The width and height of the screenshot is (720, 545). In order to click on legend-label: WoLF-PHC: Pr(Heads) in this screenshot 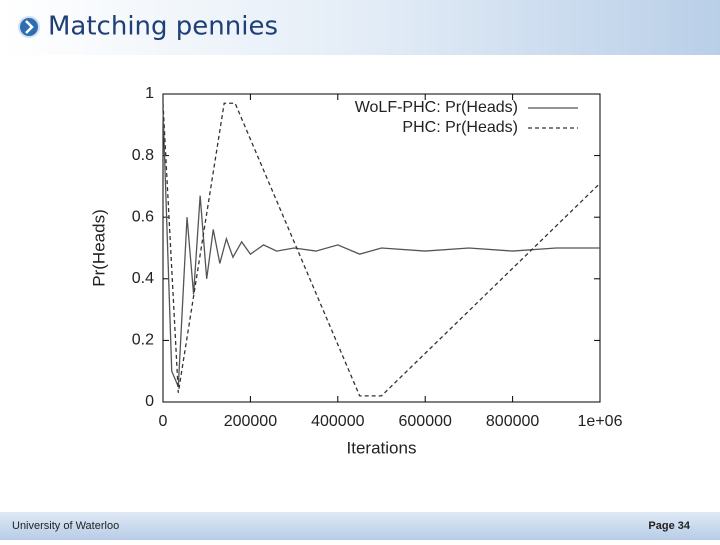, I will do `click(436, 107)`.